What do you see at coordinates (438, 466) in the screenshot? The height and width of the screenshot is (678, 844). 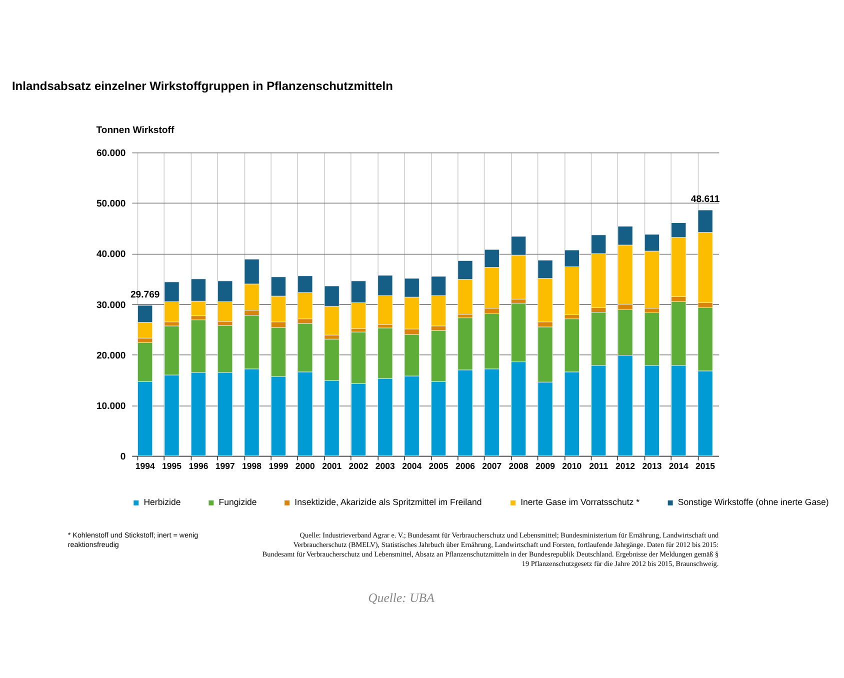 I see `x-tick-label: 2005` at bounding box center [438, 466].